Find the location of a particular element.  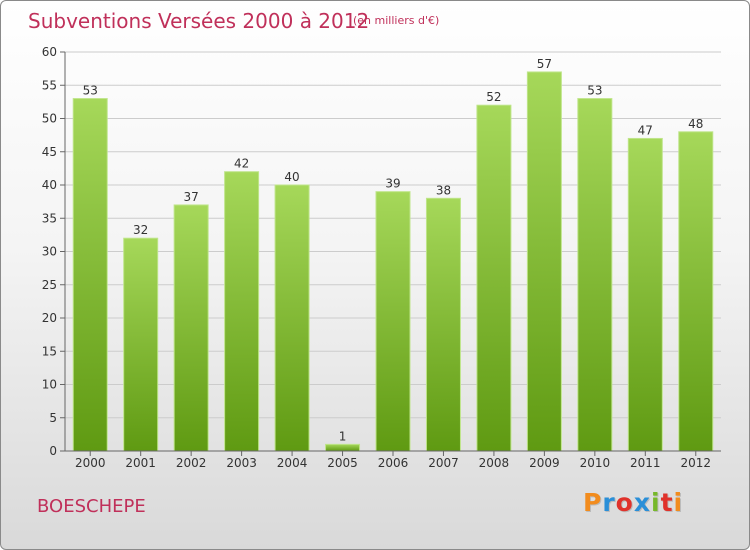

data-label-2008: 52 is located at coordinates (493, 97).